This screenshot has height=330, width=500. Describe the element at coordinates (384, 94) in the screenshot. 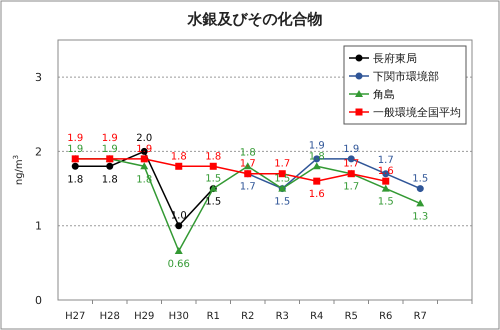

I see `legend-label: 角島` at that location.